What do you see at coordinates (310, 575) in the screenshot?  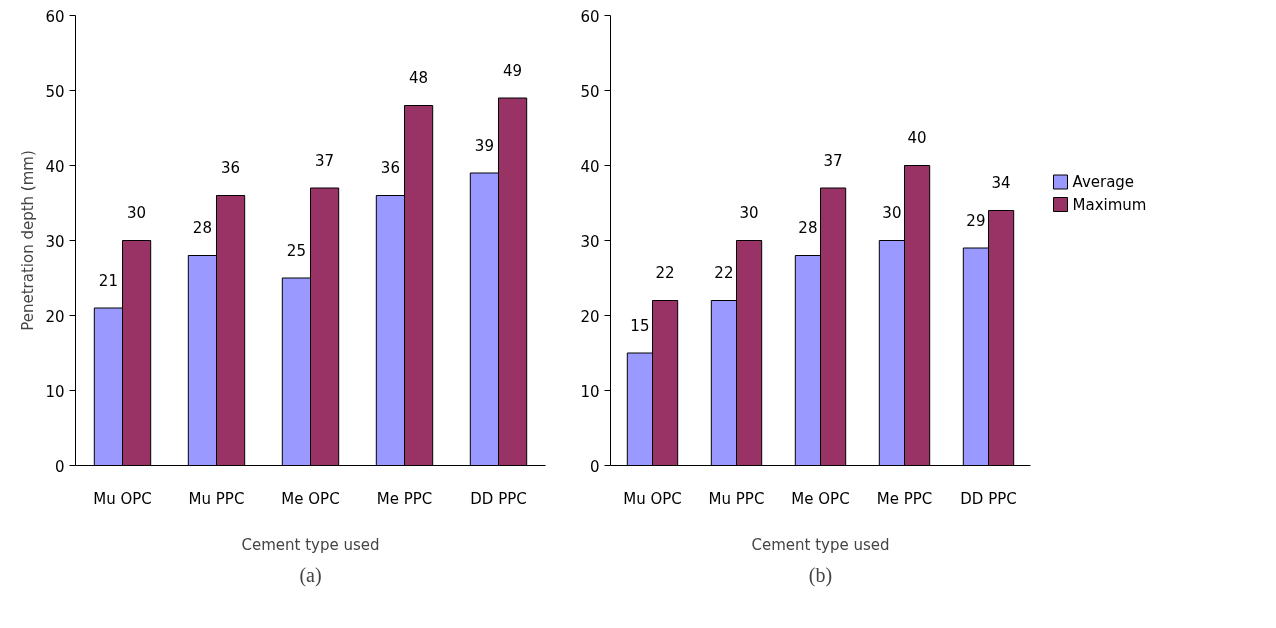 I see `text: (a)` at bounding box center [310, 575].